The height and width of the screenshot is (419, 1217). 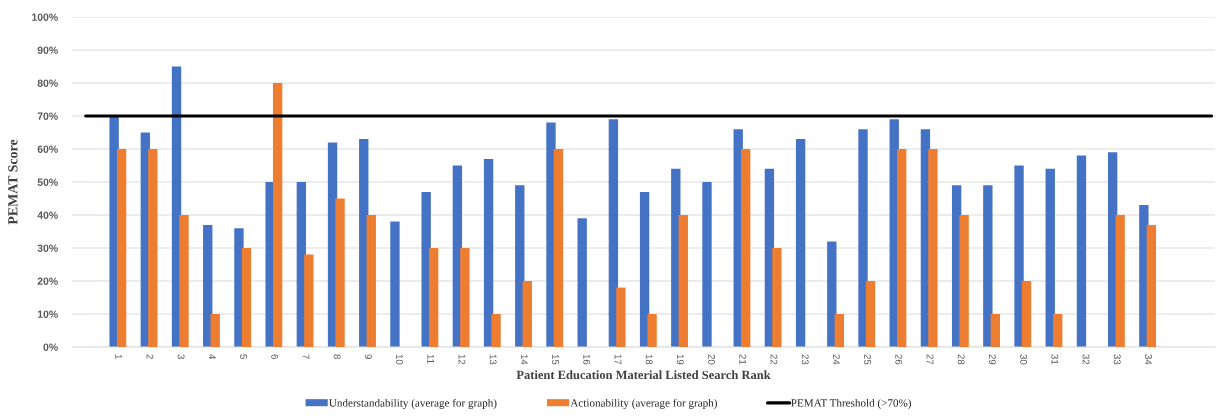 I want to click on y-tick-label: 10%, so click(x=47, y=314).